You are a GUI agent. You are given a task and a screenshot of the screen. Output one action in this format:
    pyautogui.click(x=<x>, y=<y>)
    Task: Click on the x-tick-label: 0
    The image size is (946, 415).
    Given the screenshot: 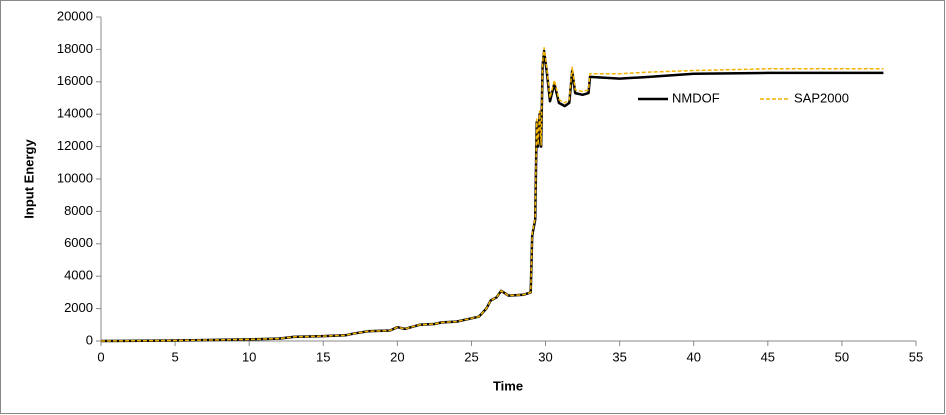 What is the action you would take?
    pyautogui.click(x=100, y=356)
    